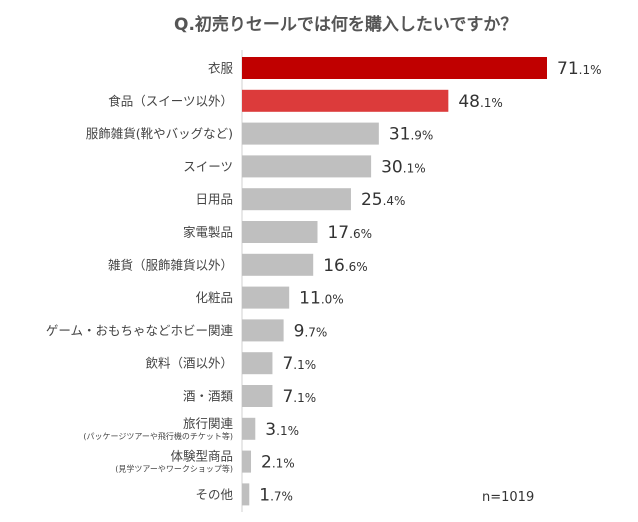 The height and width of the screenshot is (522, 638). What do you see at coordinates (214, 297) in the screenshot?
I see `category-label-7: 化粧品` at bounding box center [214, 297].